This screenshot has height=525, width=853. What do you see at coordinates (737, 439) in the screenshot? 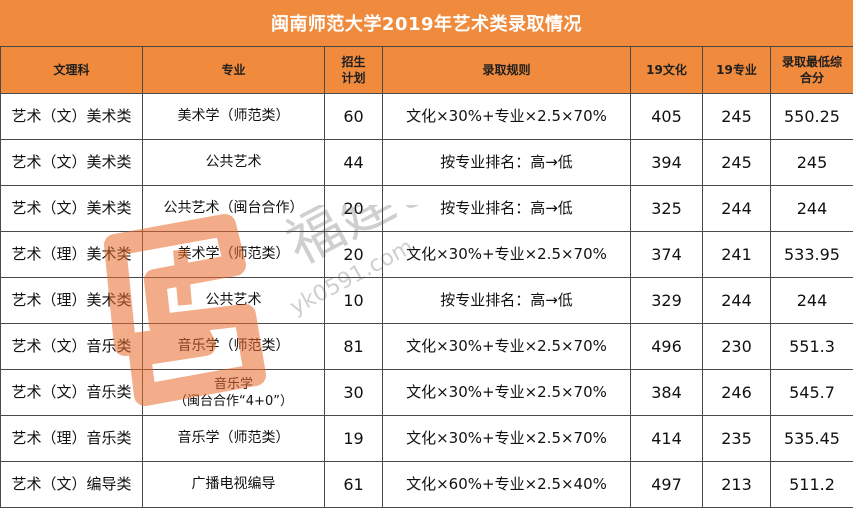
I see `table-cell: 235` at bounding box center [737, 439].